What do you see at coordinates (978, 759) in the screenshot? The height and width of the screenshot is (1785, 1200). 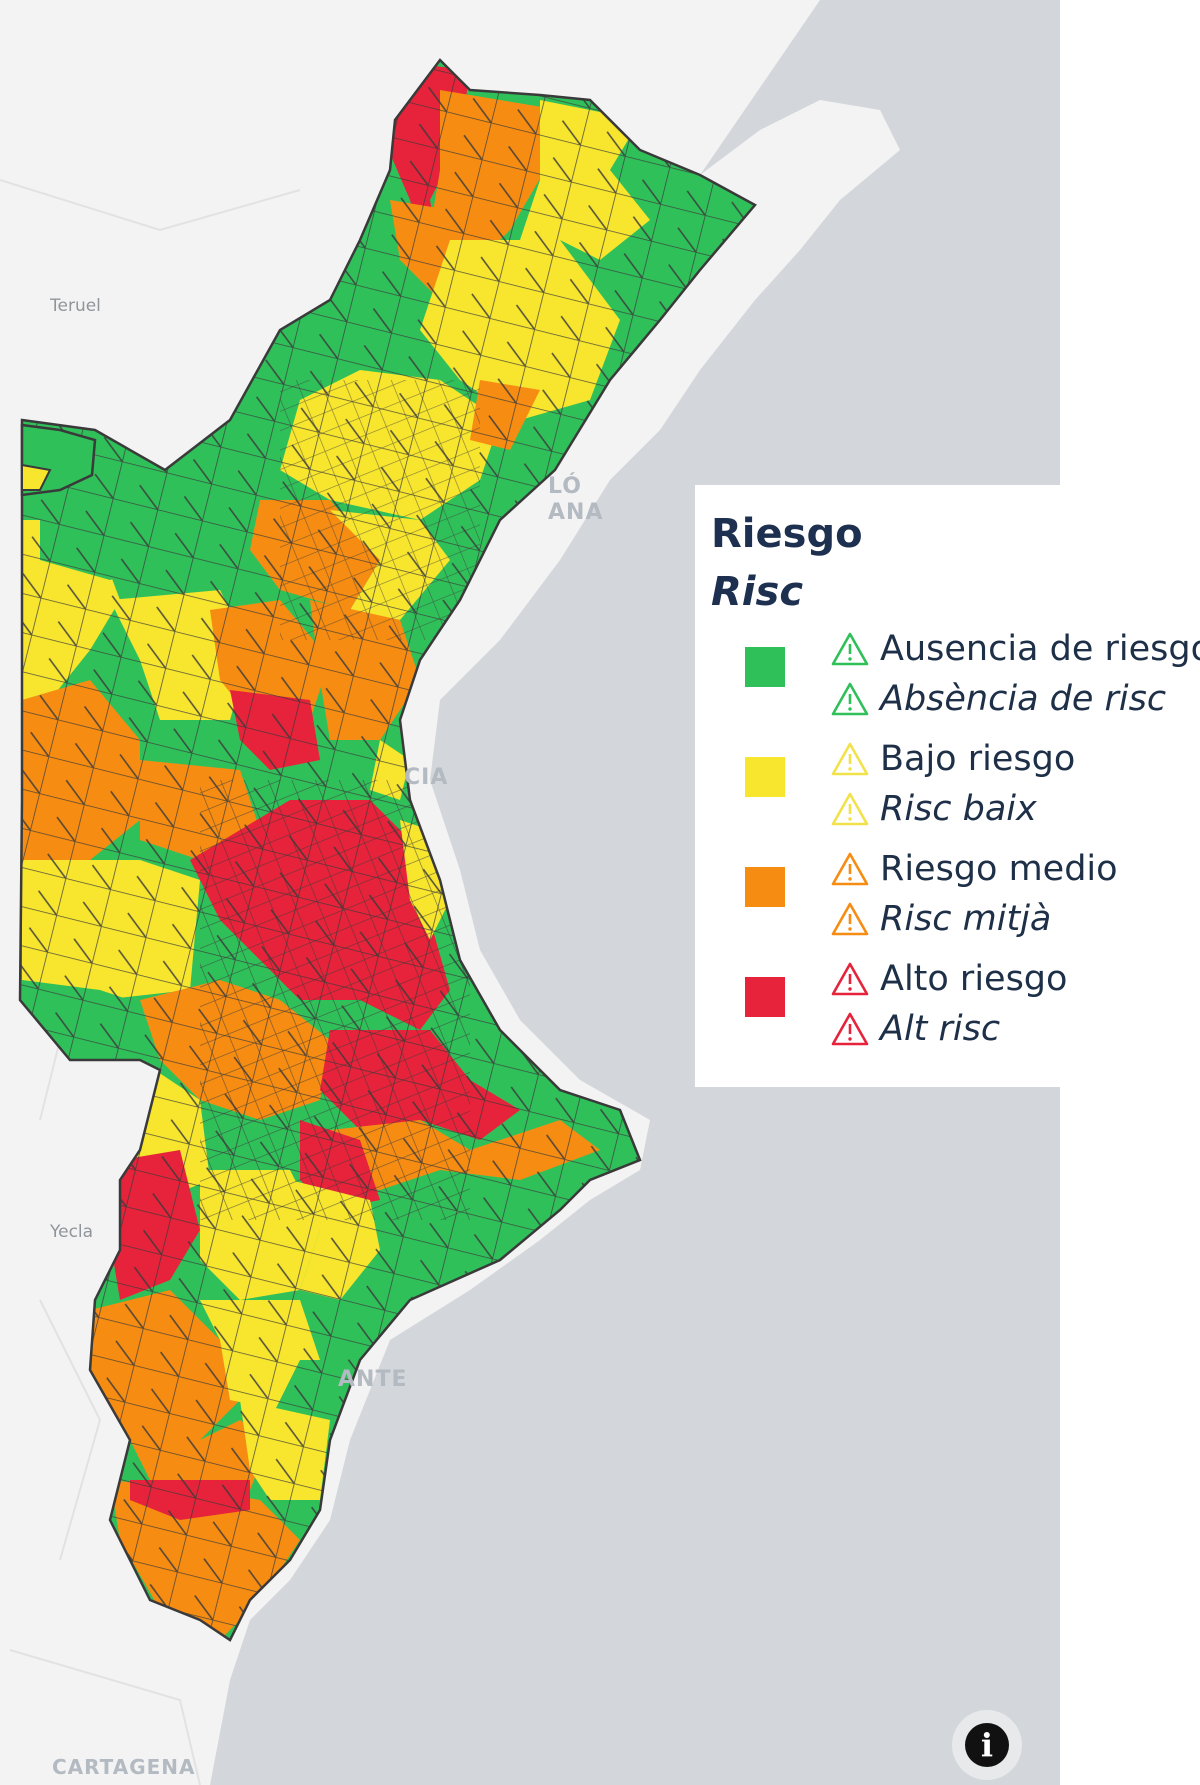 I see `legend-label: Bajo riesgo` at bounding box center [978, 759].